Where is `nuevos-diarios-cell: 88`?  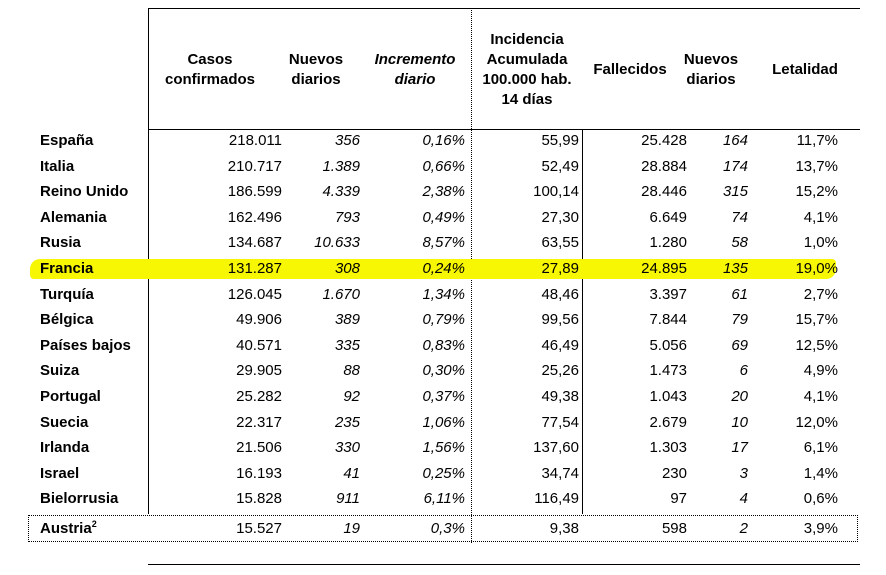
nuevos-diarios-cell: 88 is located at coordinates (351, 371).